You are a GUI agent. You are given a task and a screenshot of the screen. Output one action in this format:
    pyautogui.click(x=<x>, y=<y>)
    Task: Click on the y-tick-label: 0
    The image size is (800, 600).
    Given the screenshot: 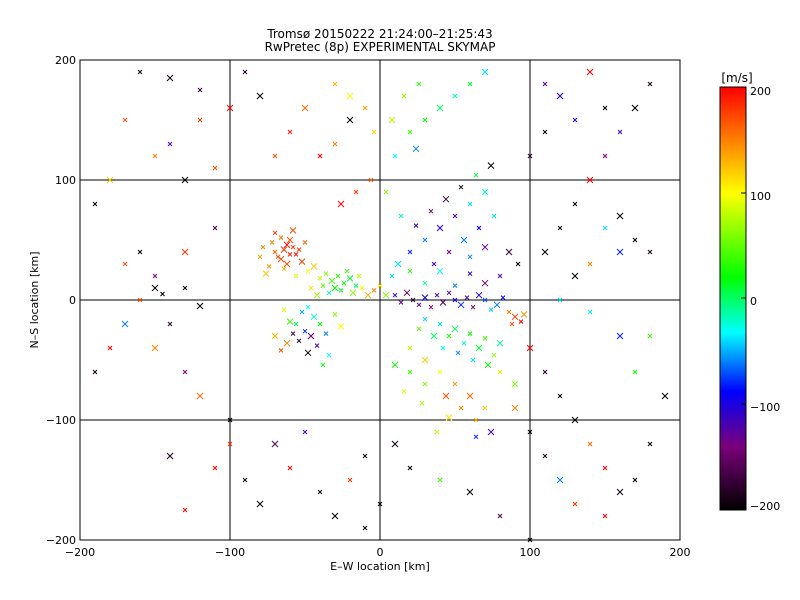 What is the action you would take?
    pyautogui.click(x=72, y=300)
    